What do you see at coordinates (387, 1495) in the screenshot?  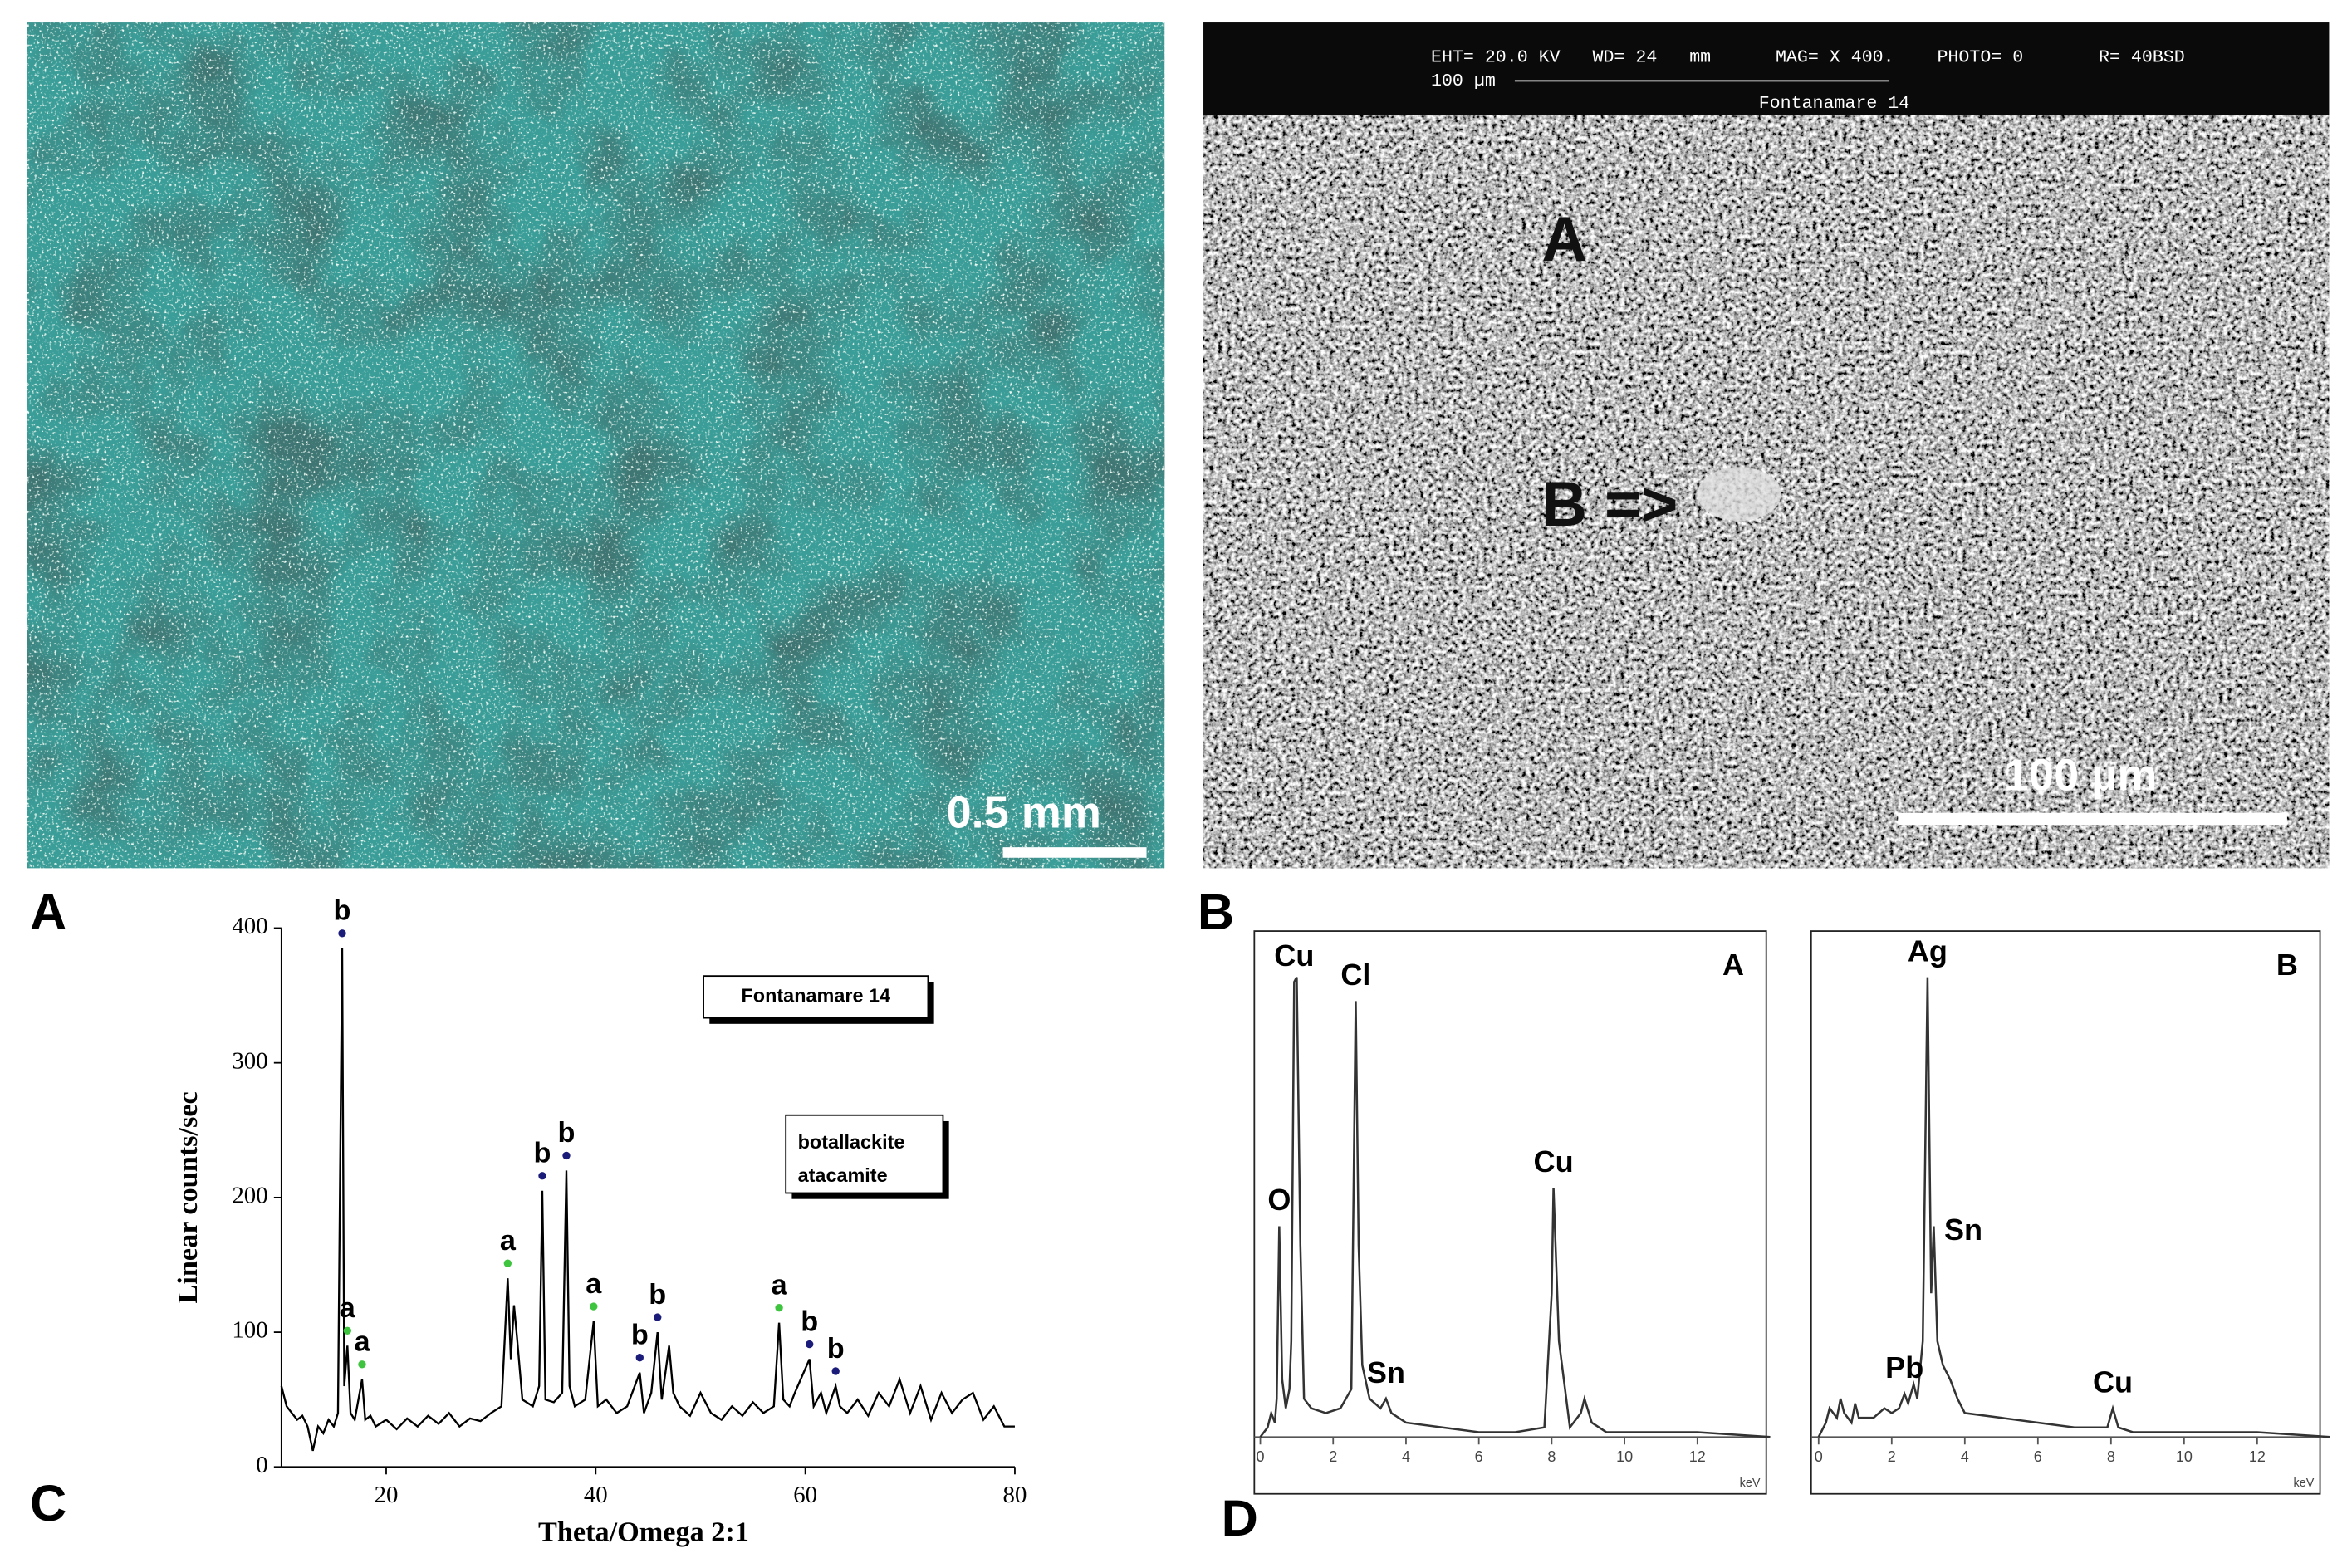 I see `x-tick-label: 20` at bounding box center [387, 1495].